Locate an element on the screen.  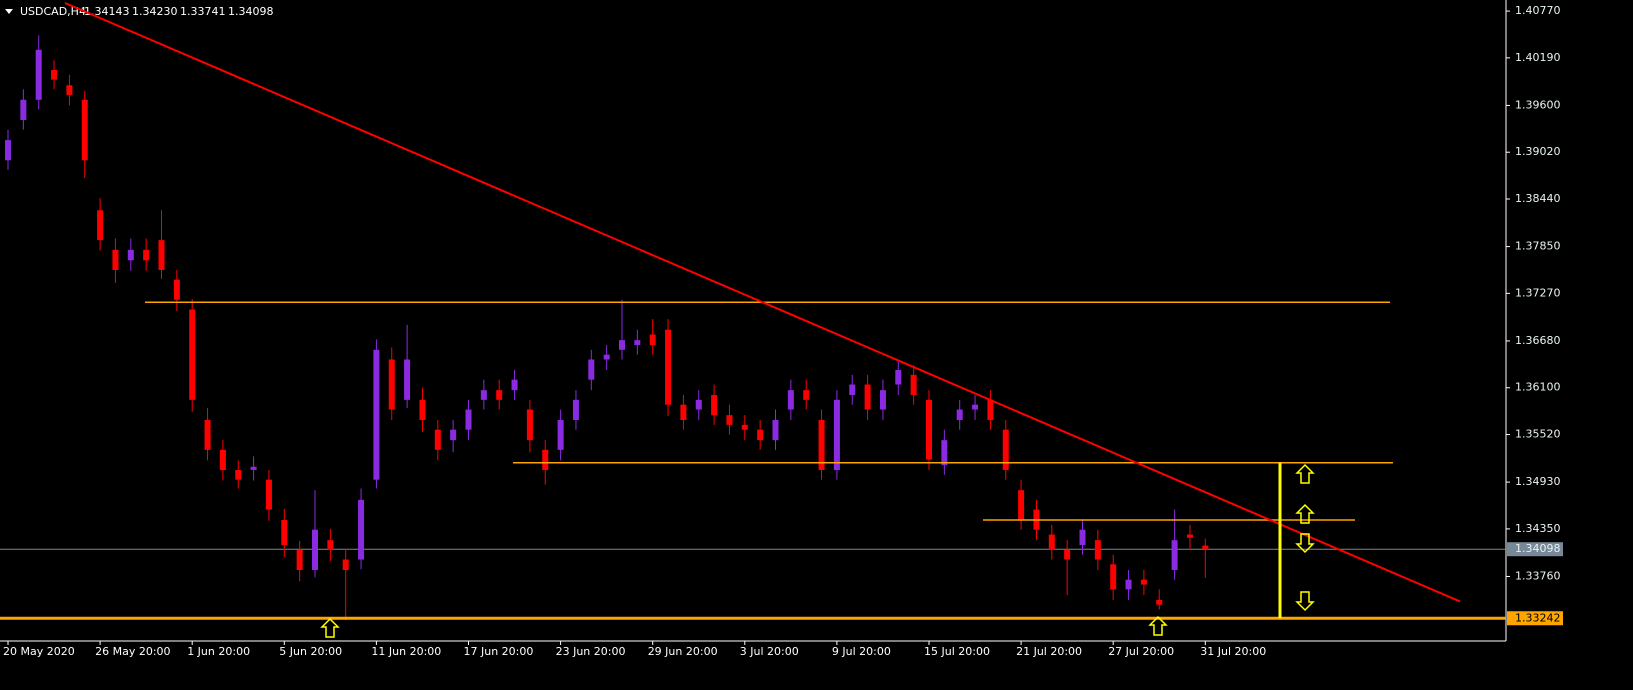
y-tick-label: 1.34930 is located at coordinates (1538, 481).